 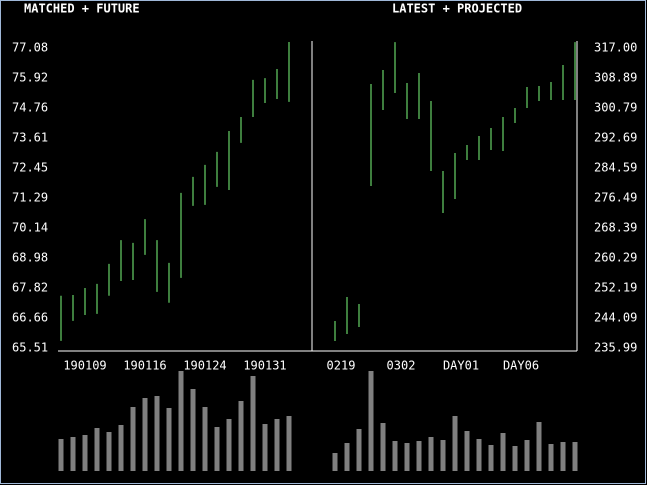 What do you see at coordinates (615, 228) in the screenshot?
I see `y-tick-label: 268.39` at bounding box center [615, 228].